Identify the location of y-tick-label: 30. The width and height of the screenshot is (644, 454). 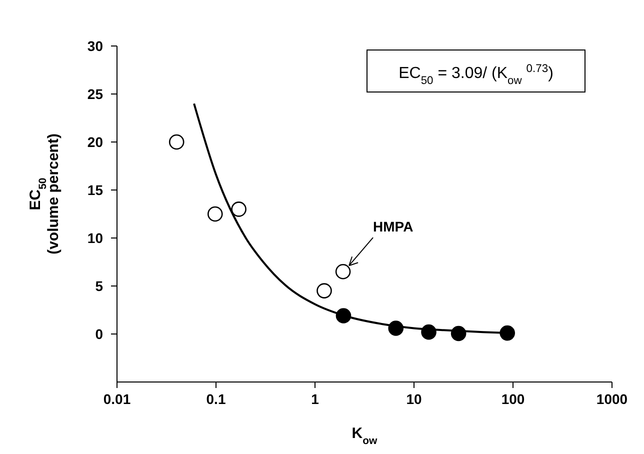
(95, 46).